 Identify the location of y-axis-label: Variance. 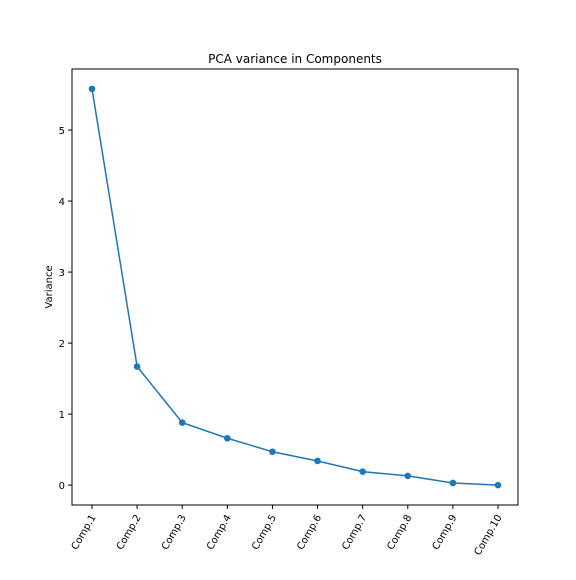
(49, 286).